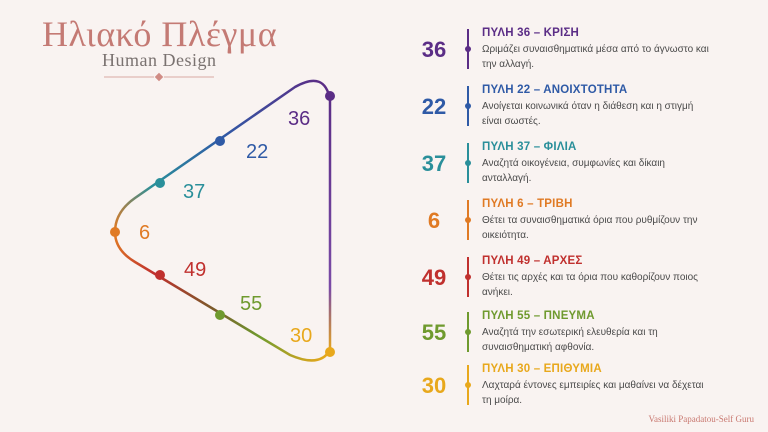  Describe the element at coordinates (159, 77) in the screenshot. I see `title-divider` at that location.